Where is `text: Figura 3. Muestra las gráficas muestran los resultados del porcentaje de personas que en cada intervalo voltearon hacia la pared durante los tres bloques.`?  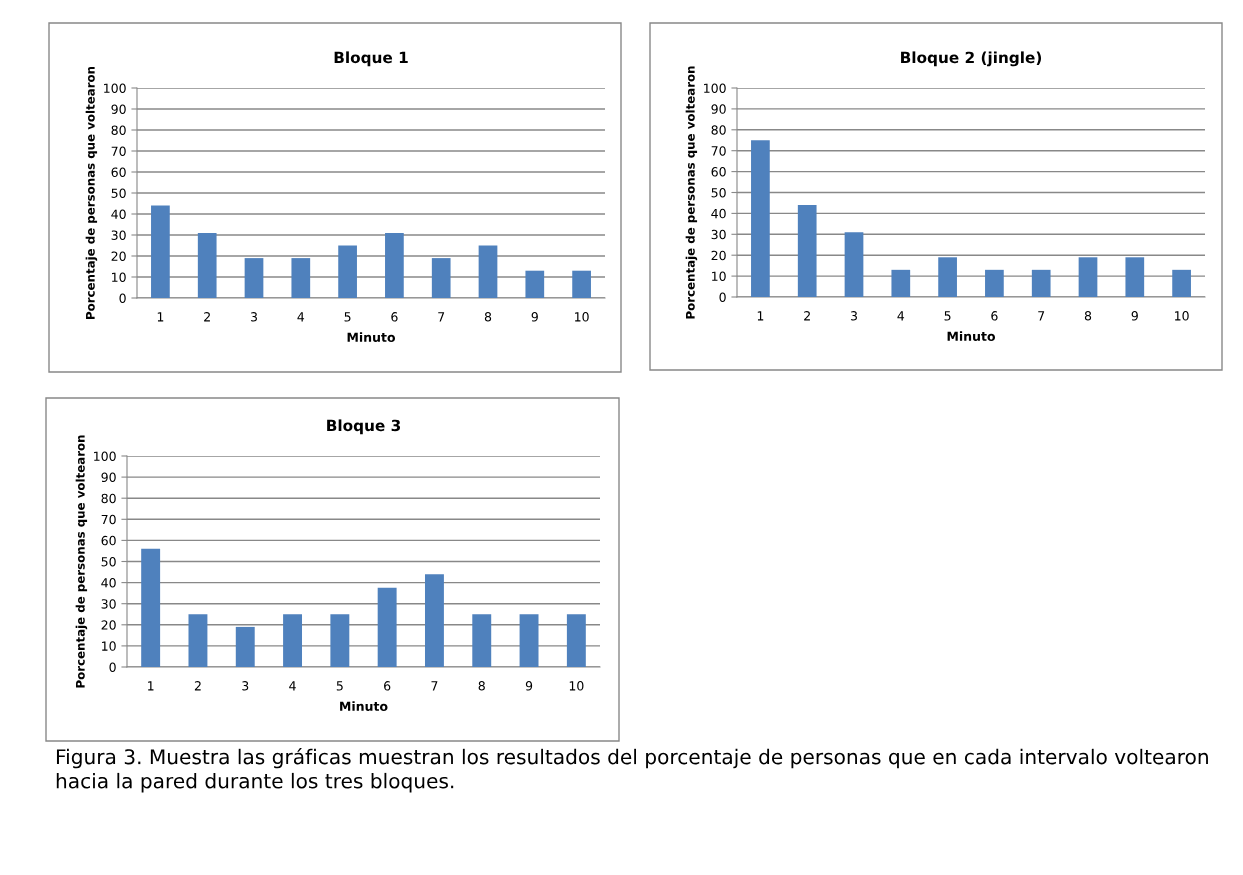 text: Figura 3. Muestra las gráficas muestran los resultados del porcentaje de personas que en cada intervalo voltearon hacia la pared durante los tres bloques. is located at coordinates (632, 770).